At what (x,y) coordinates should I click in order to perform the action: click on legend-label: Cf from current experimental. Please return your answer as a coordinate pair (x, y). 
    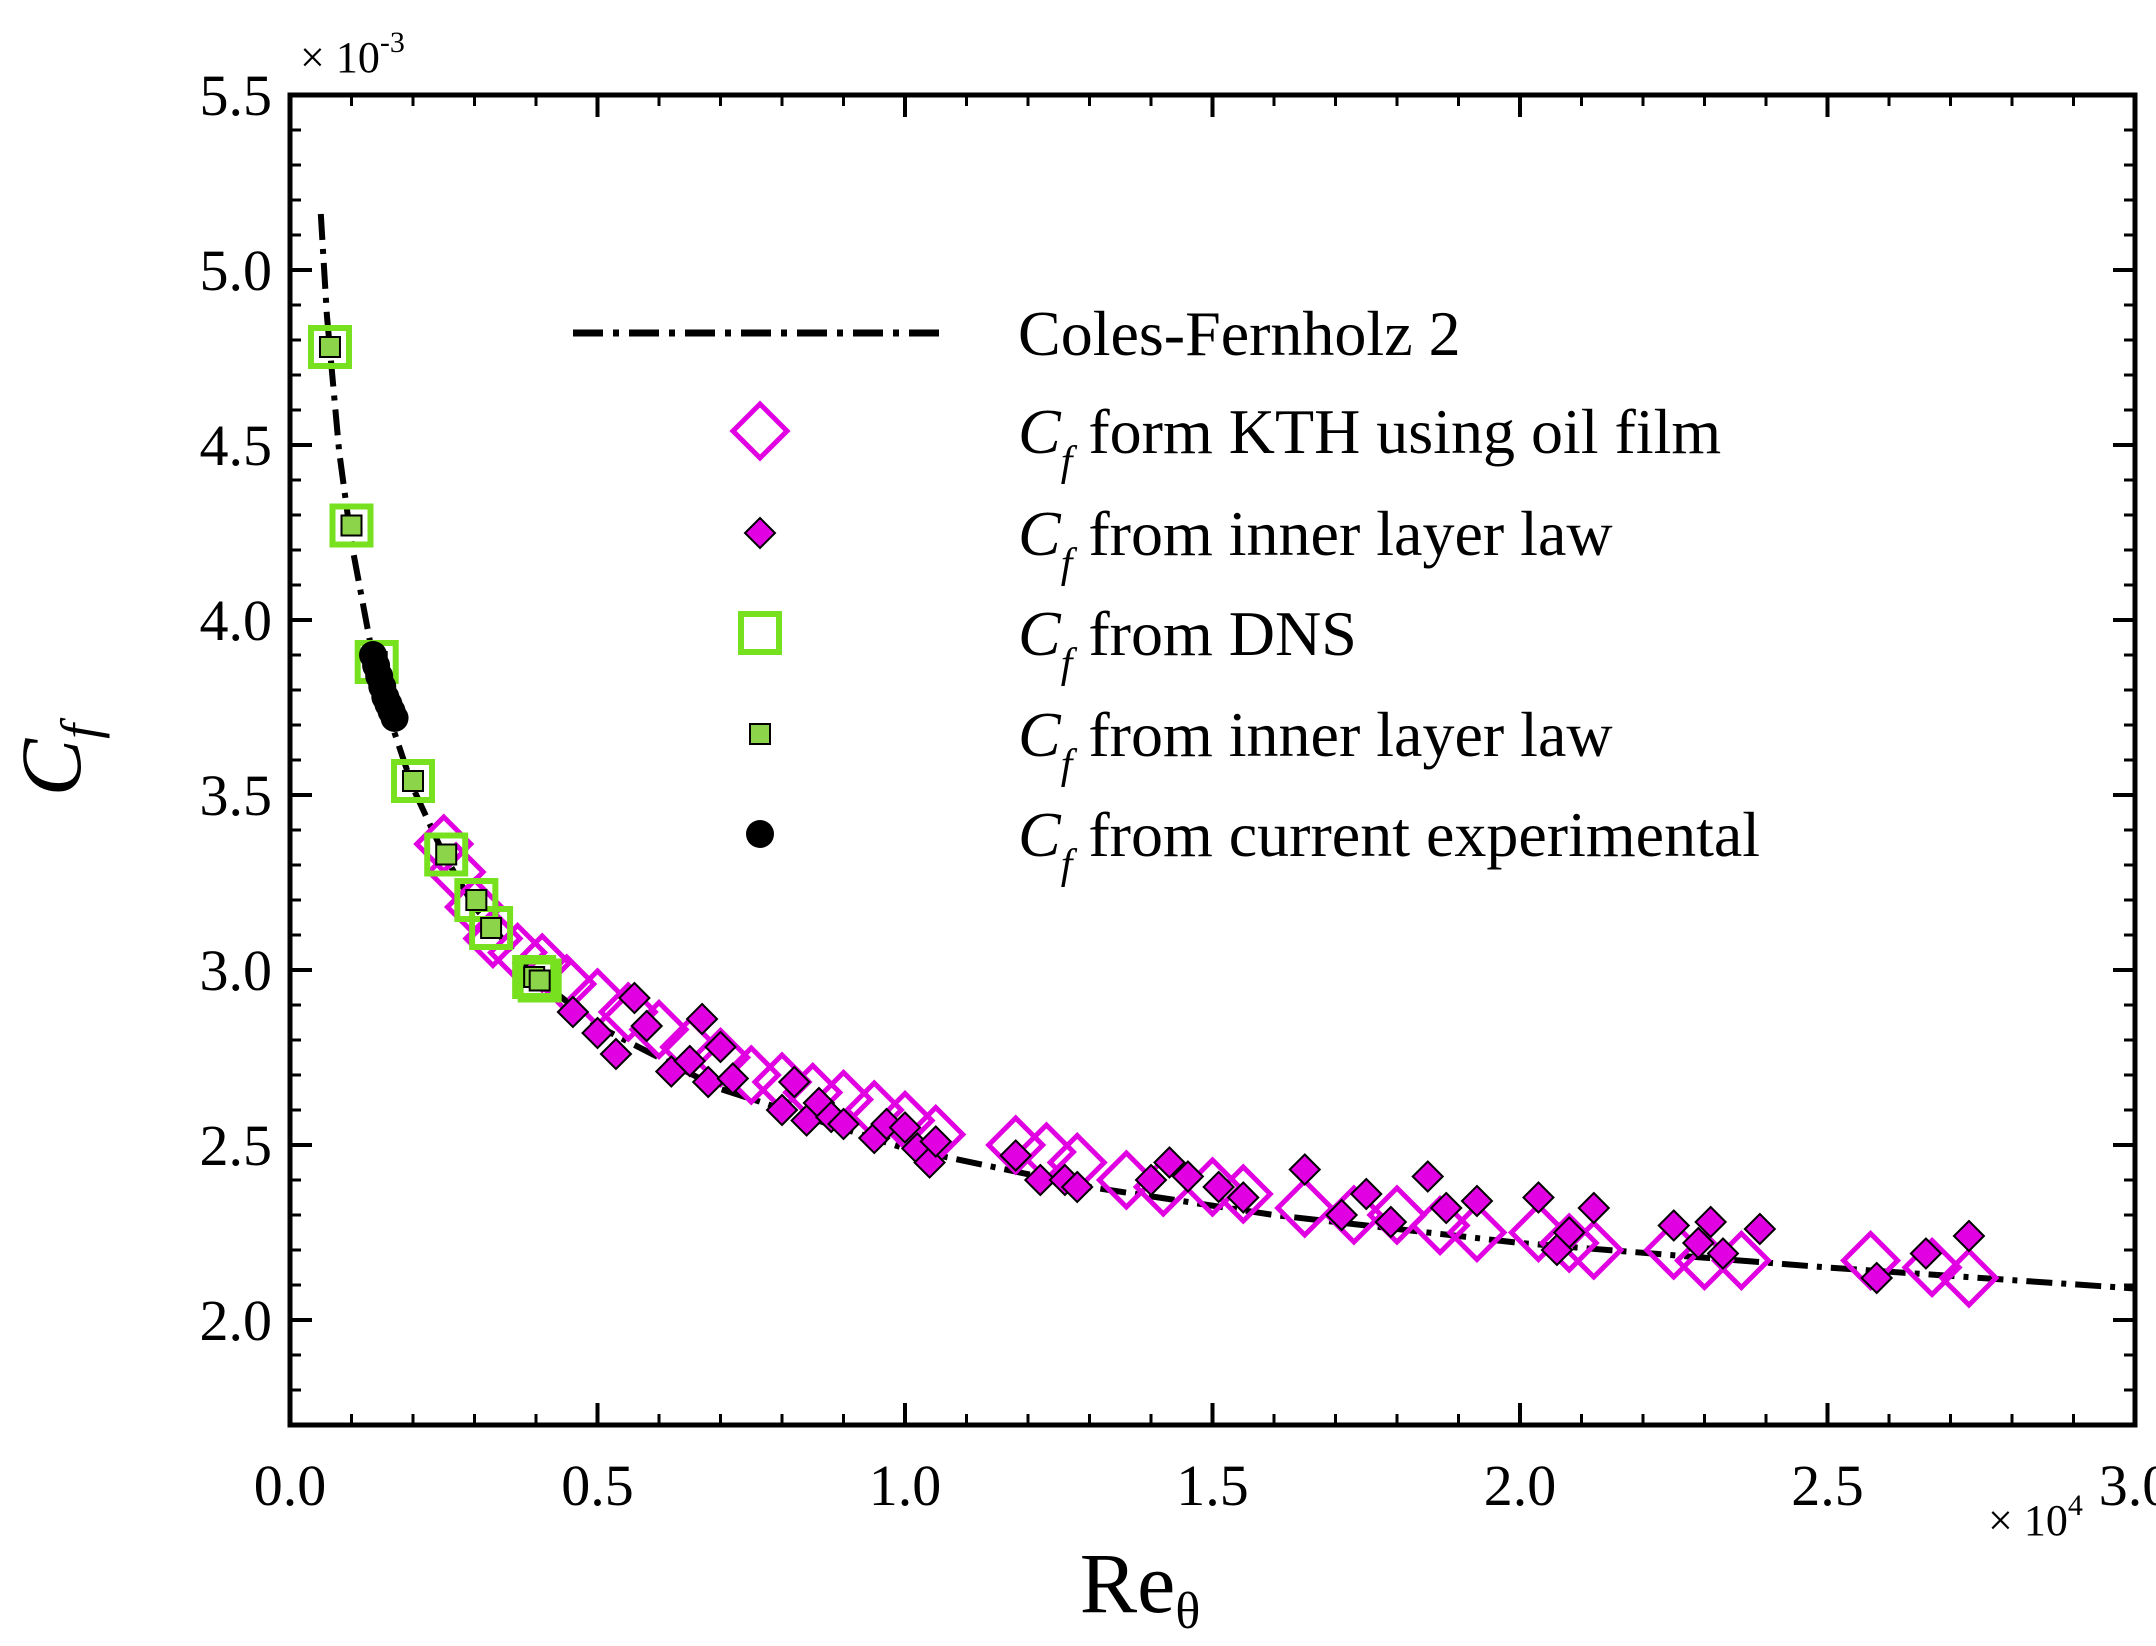
    Looking at the image, I should click on (1389, 843).